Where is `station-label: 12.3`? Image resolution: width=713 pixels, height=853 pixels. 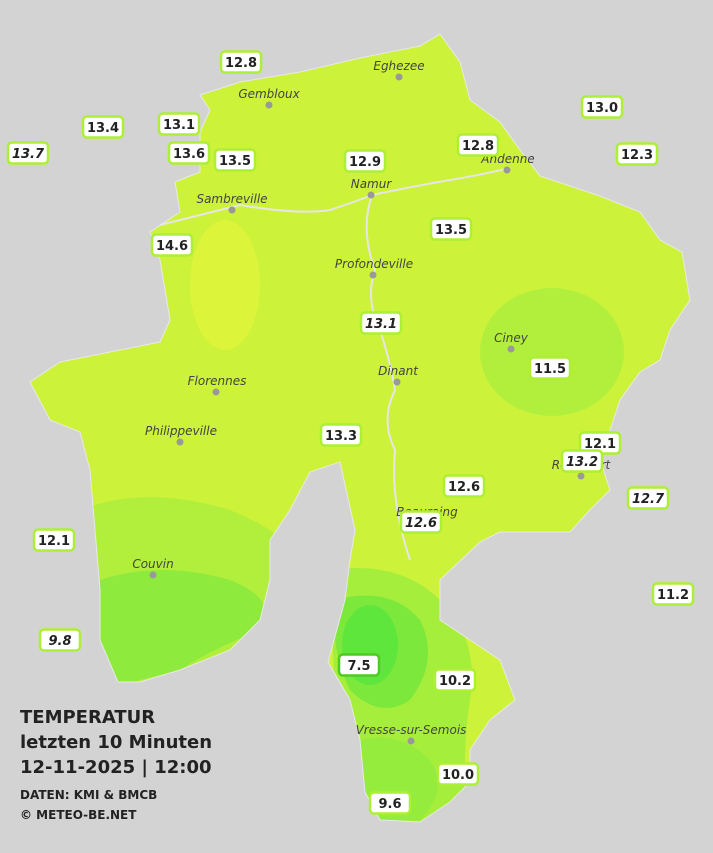
station-label: 12.3 is located at coordinates (637, 154).